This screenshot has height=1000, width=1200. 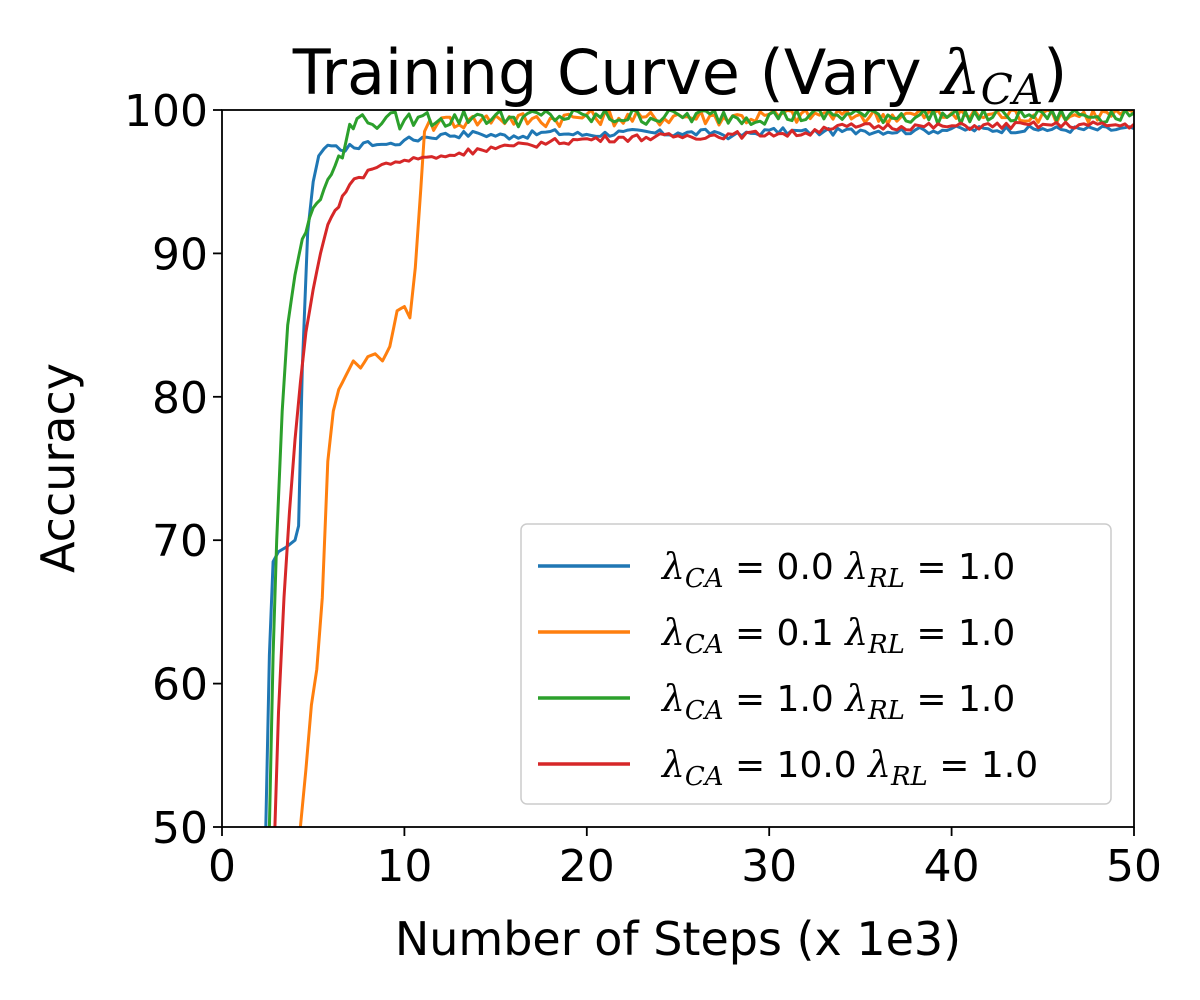 What do you see at coordinates (952, 866) in the screenshot?
I see `x-tick-label: 40` at bounding box center [952, 866].